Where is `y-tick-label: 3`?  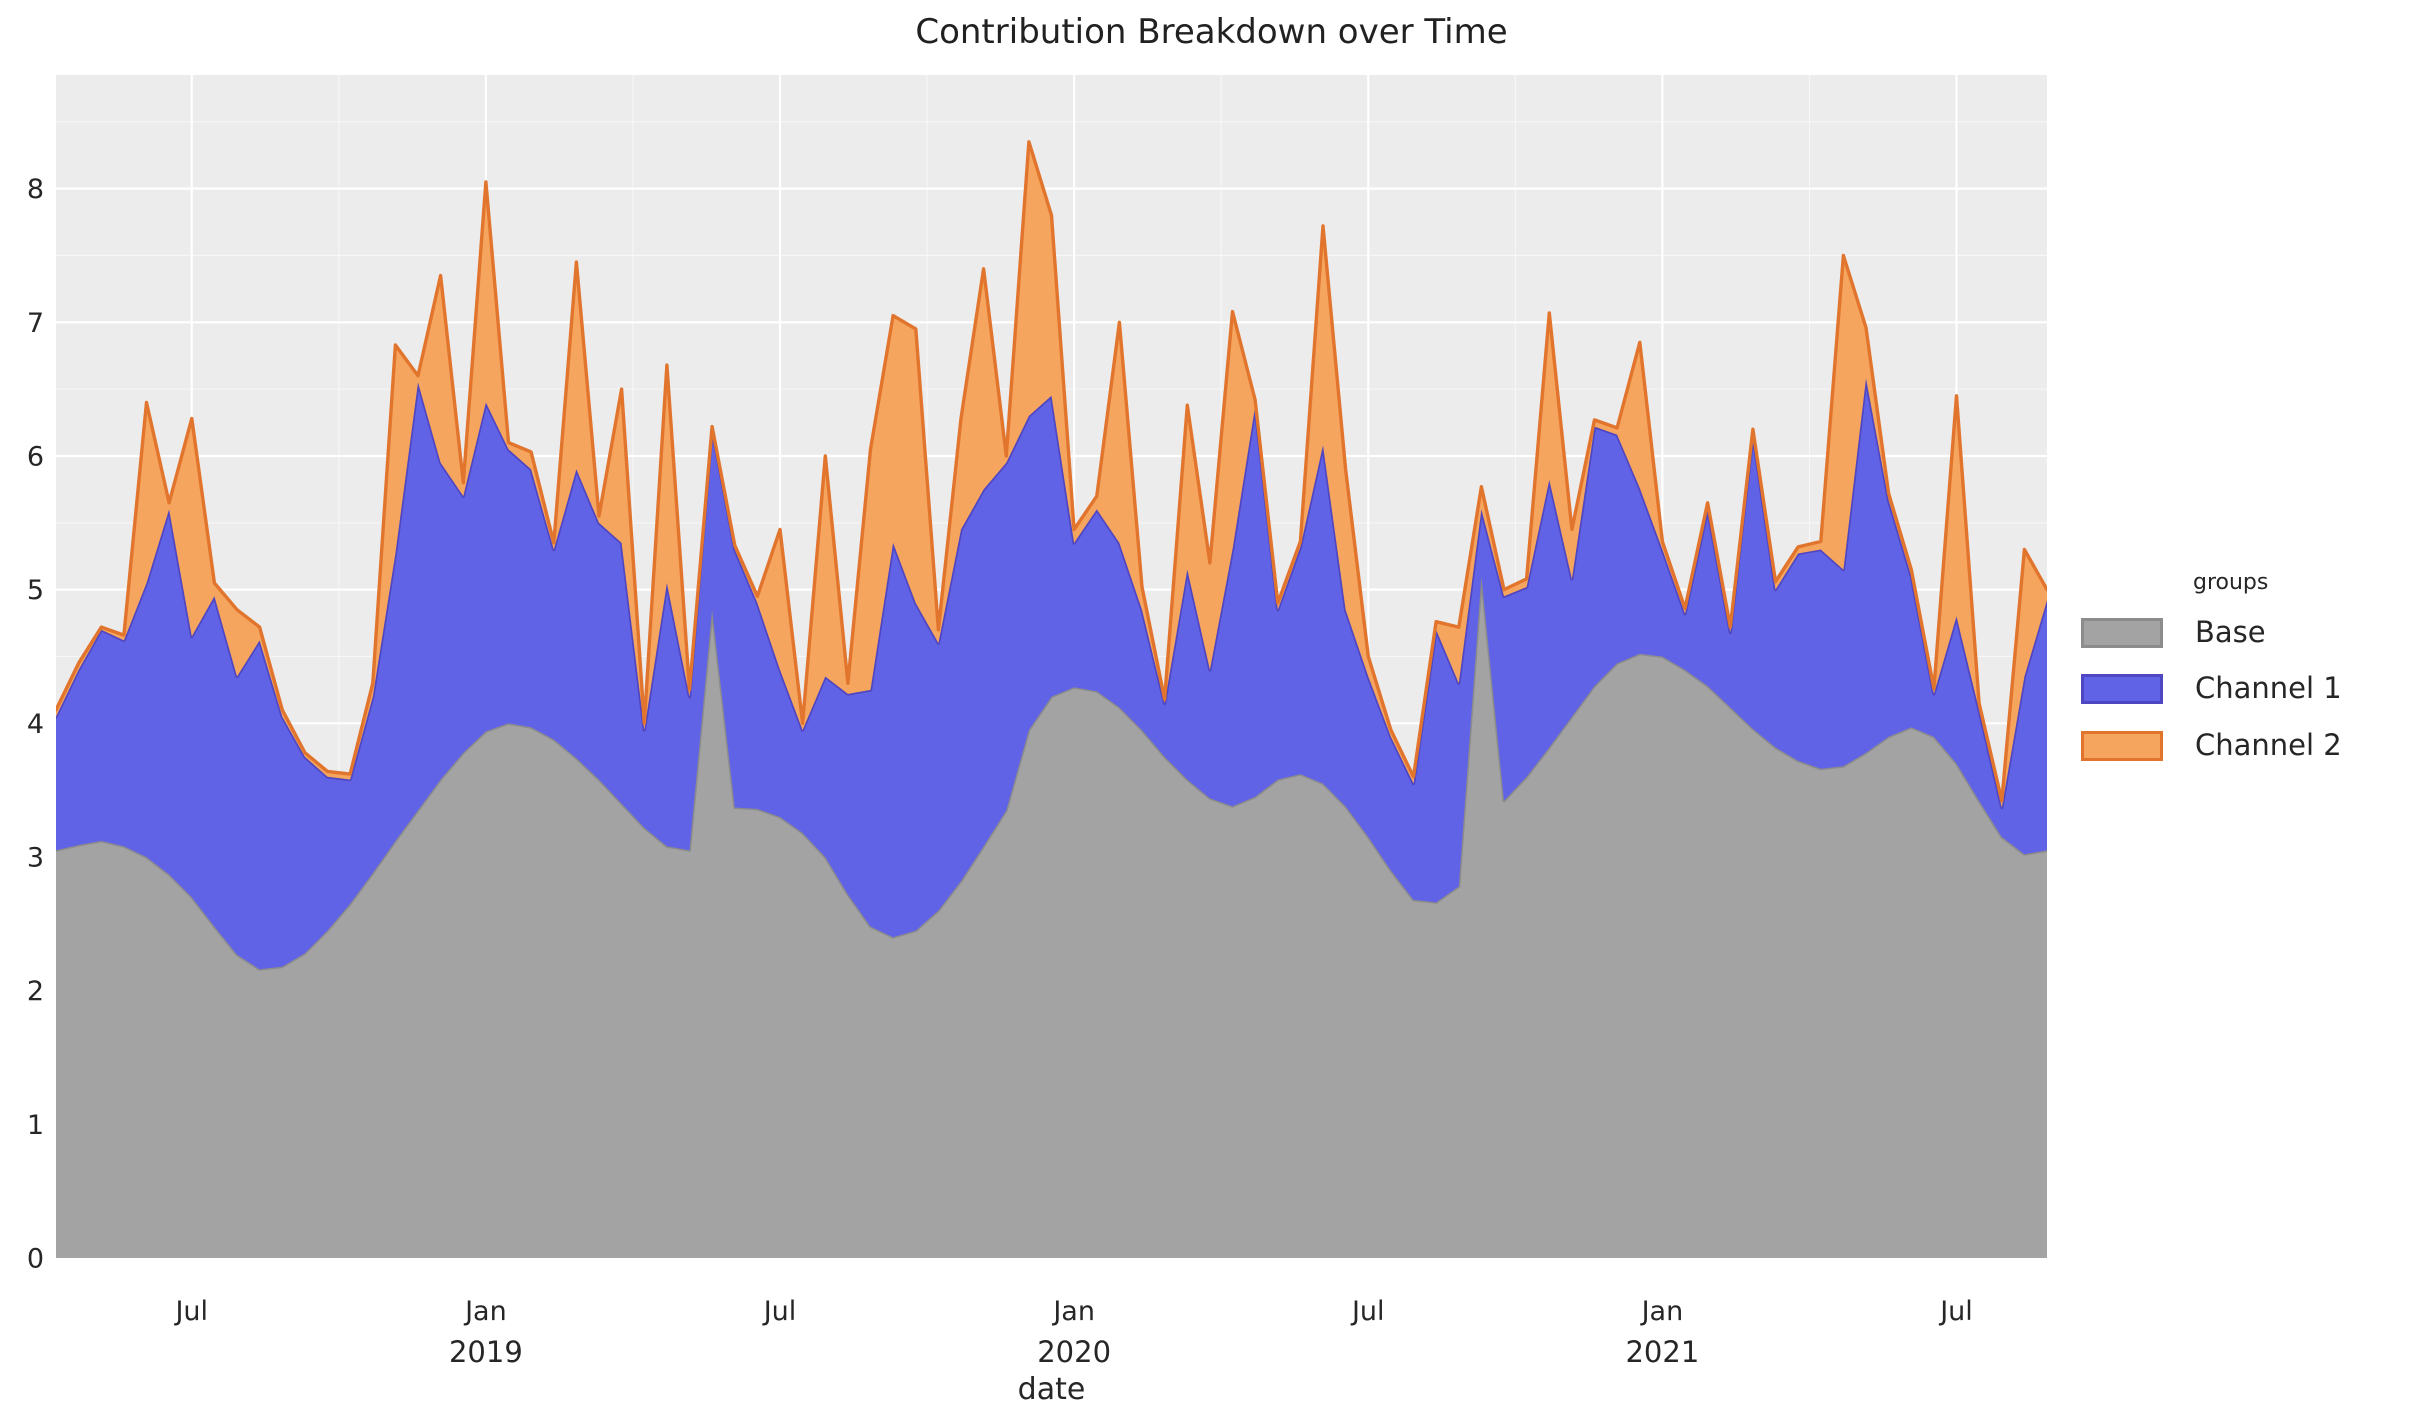 y-tick-label: 3 is located at coordinates (35, 857).